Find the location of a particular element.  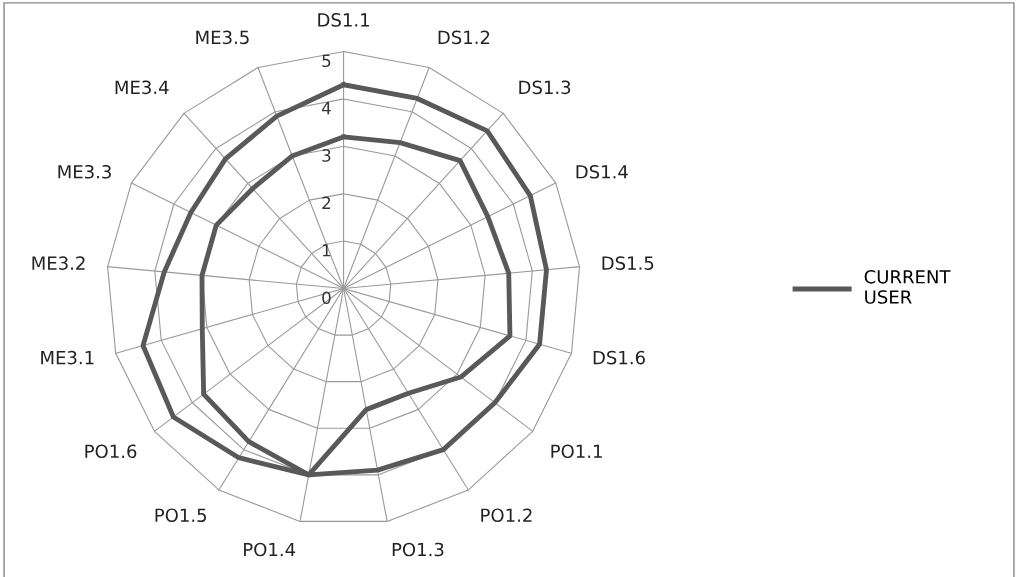

y-tick-label: 4 is located at coordinates (326, 108).